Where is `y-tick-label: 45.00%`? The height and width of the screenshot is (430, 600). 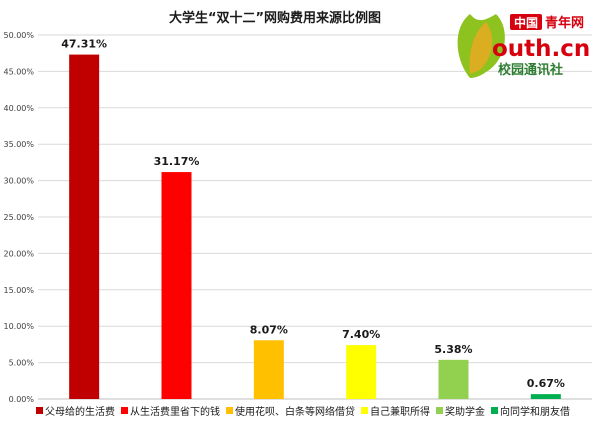
y-tick-label: 45.00% is located at coordinates (18, 71).